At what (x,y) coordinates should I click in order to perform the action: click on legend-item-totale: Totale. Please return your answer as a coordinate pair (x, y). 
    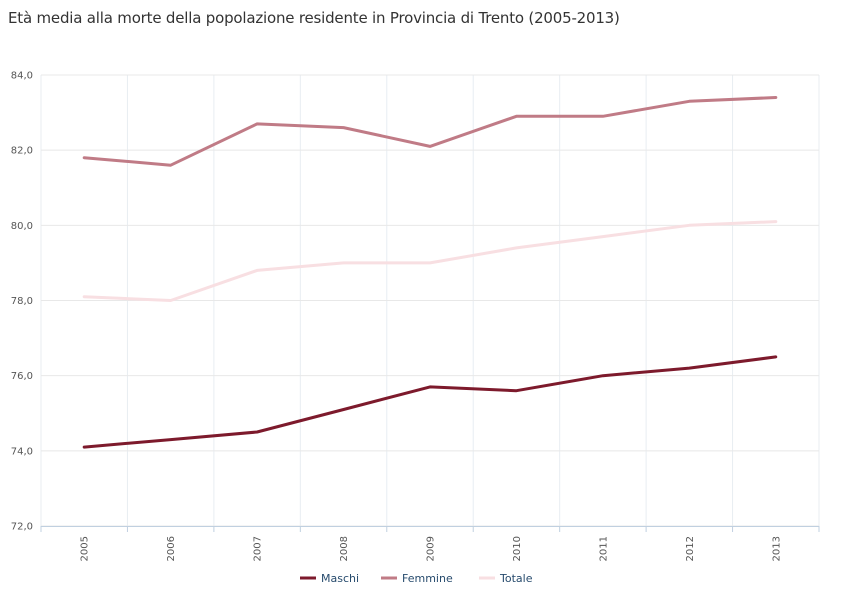
    Looking at the image, I should click on (506, 578).